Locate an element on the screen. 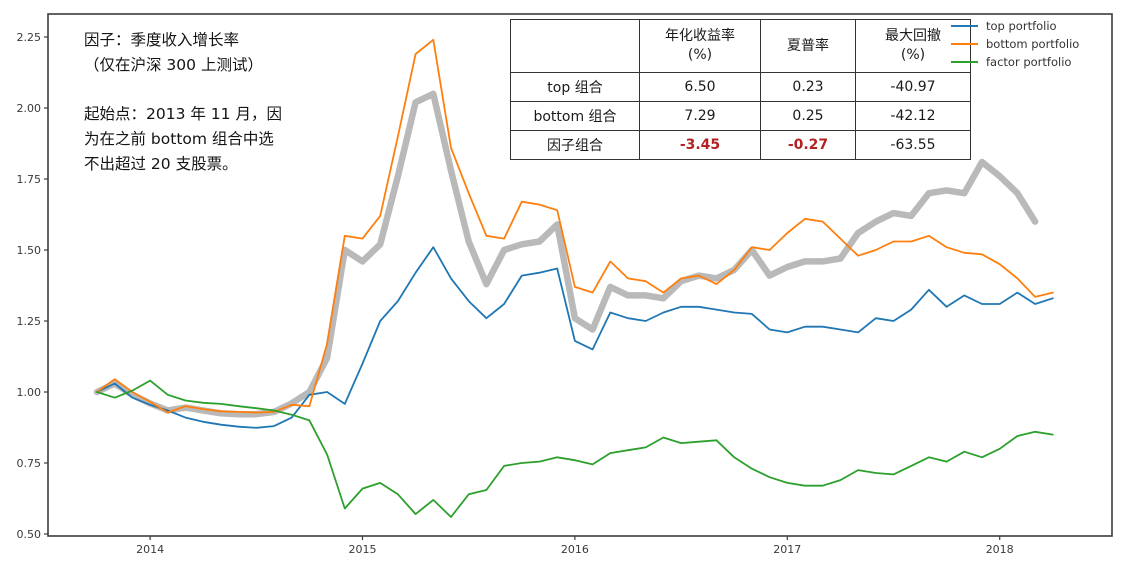 This screenshot has width=1134, height=570. stats-corner-cell is located at coordinates (575, 46).